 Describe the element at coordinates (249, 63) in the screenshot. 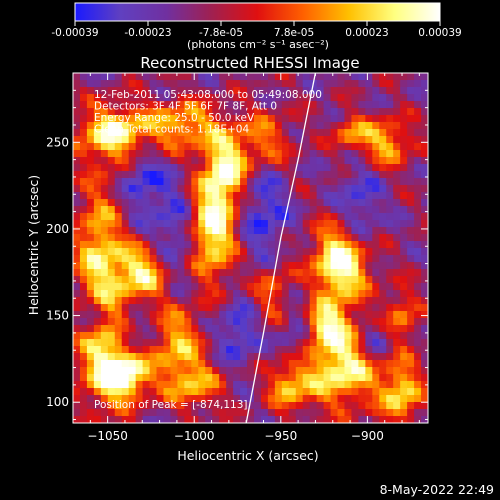

I see `chart-title: Reconstructed RHESSI Image` at that location.